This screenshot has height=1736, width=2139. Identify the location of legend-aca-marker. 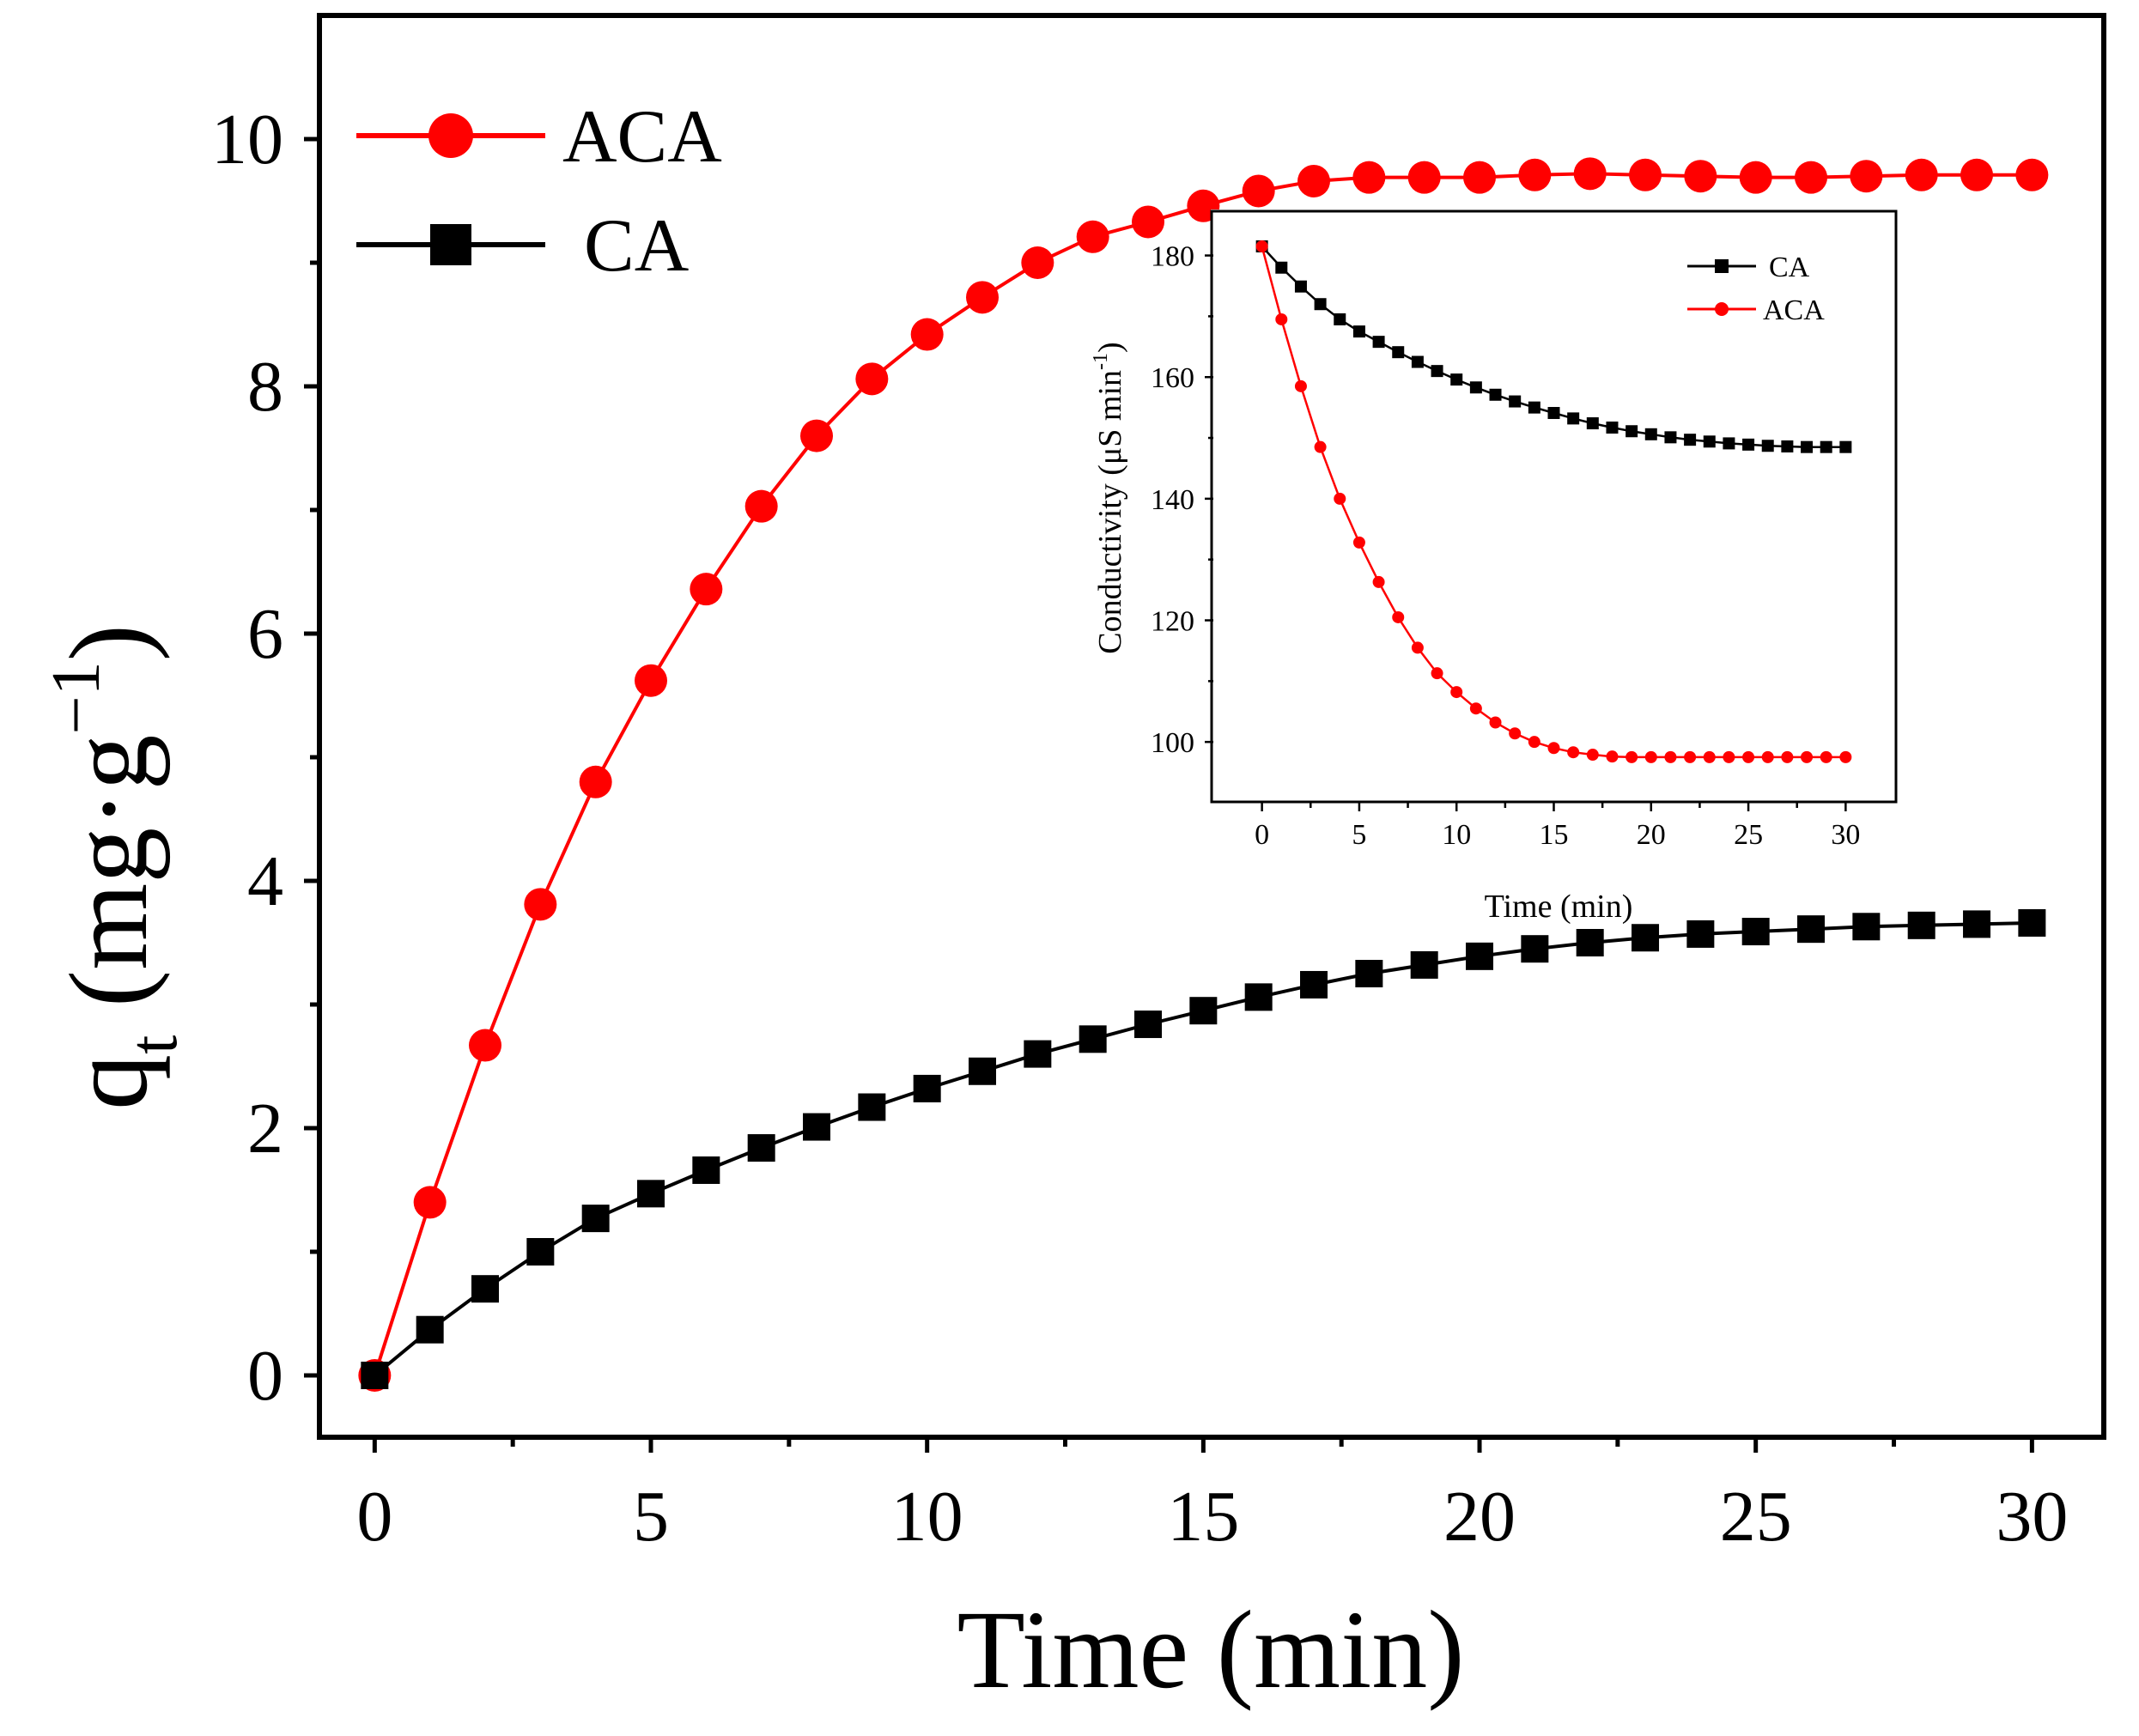
(450, 135).